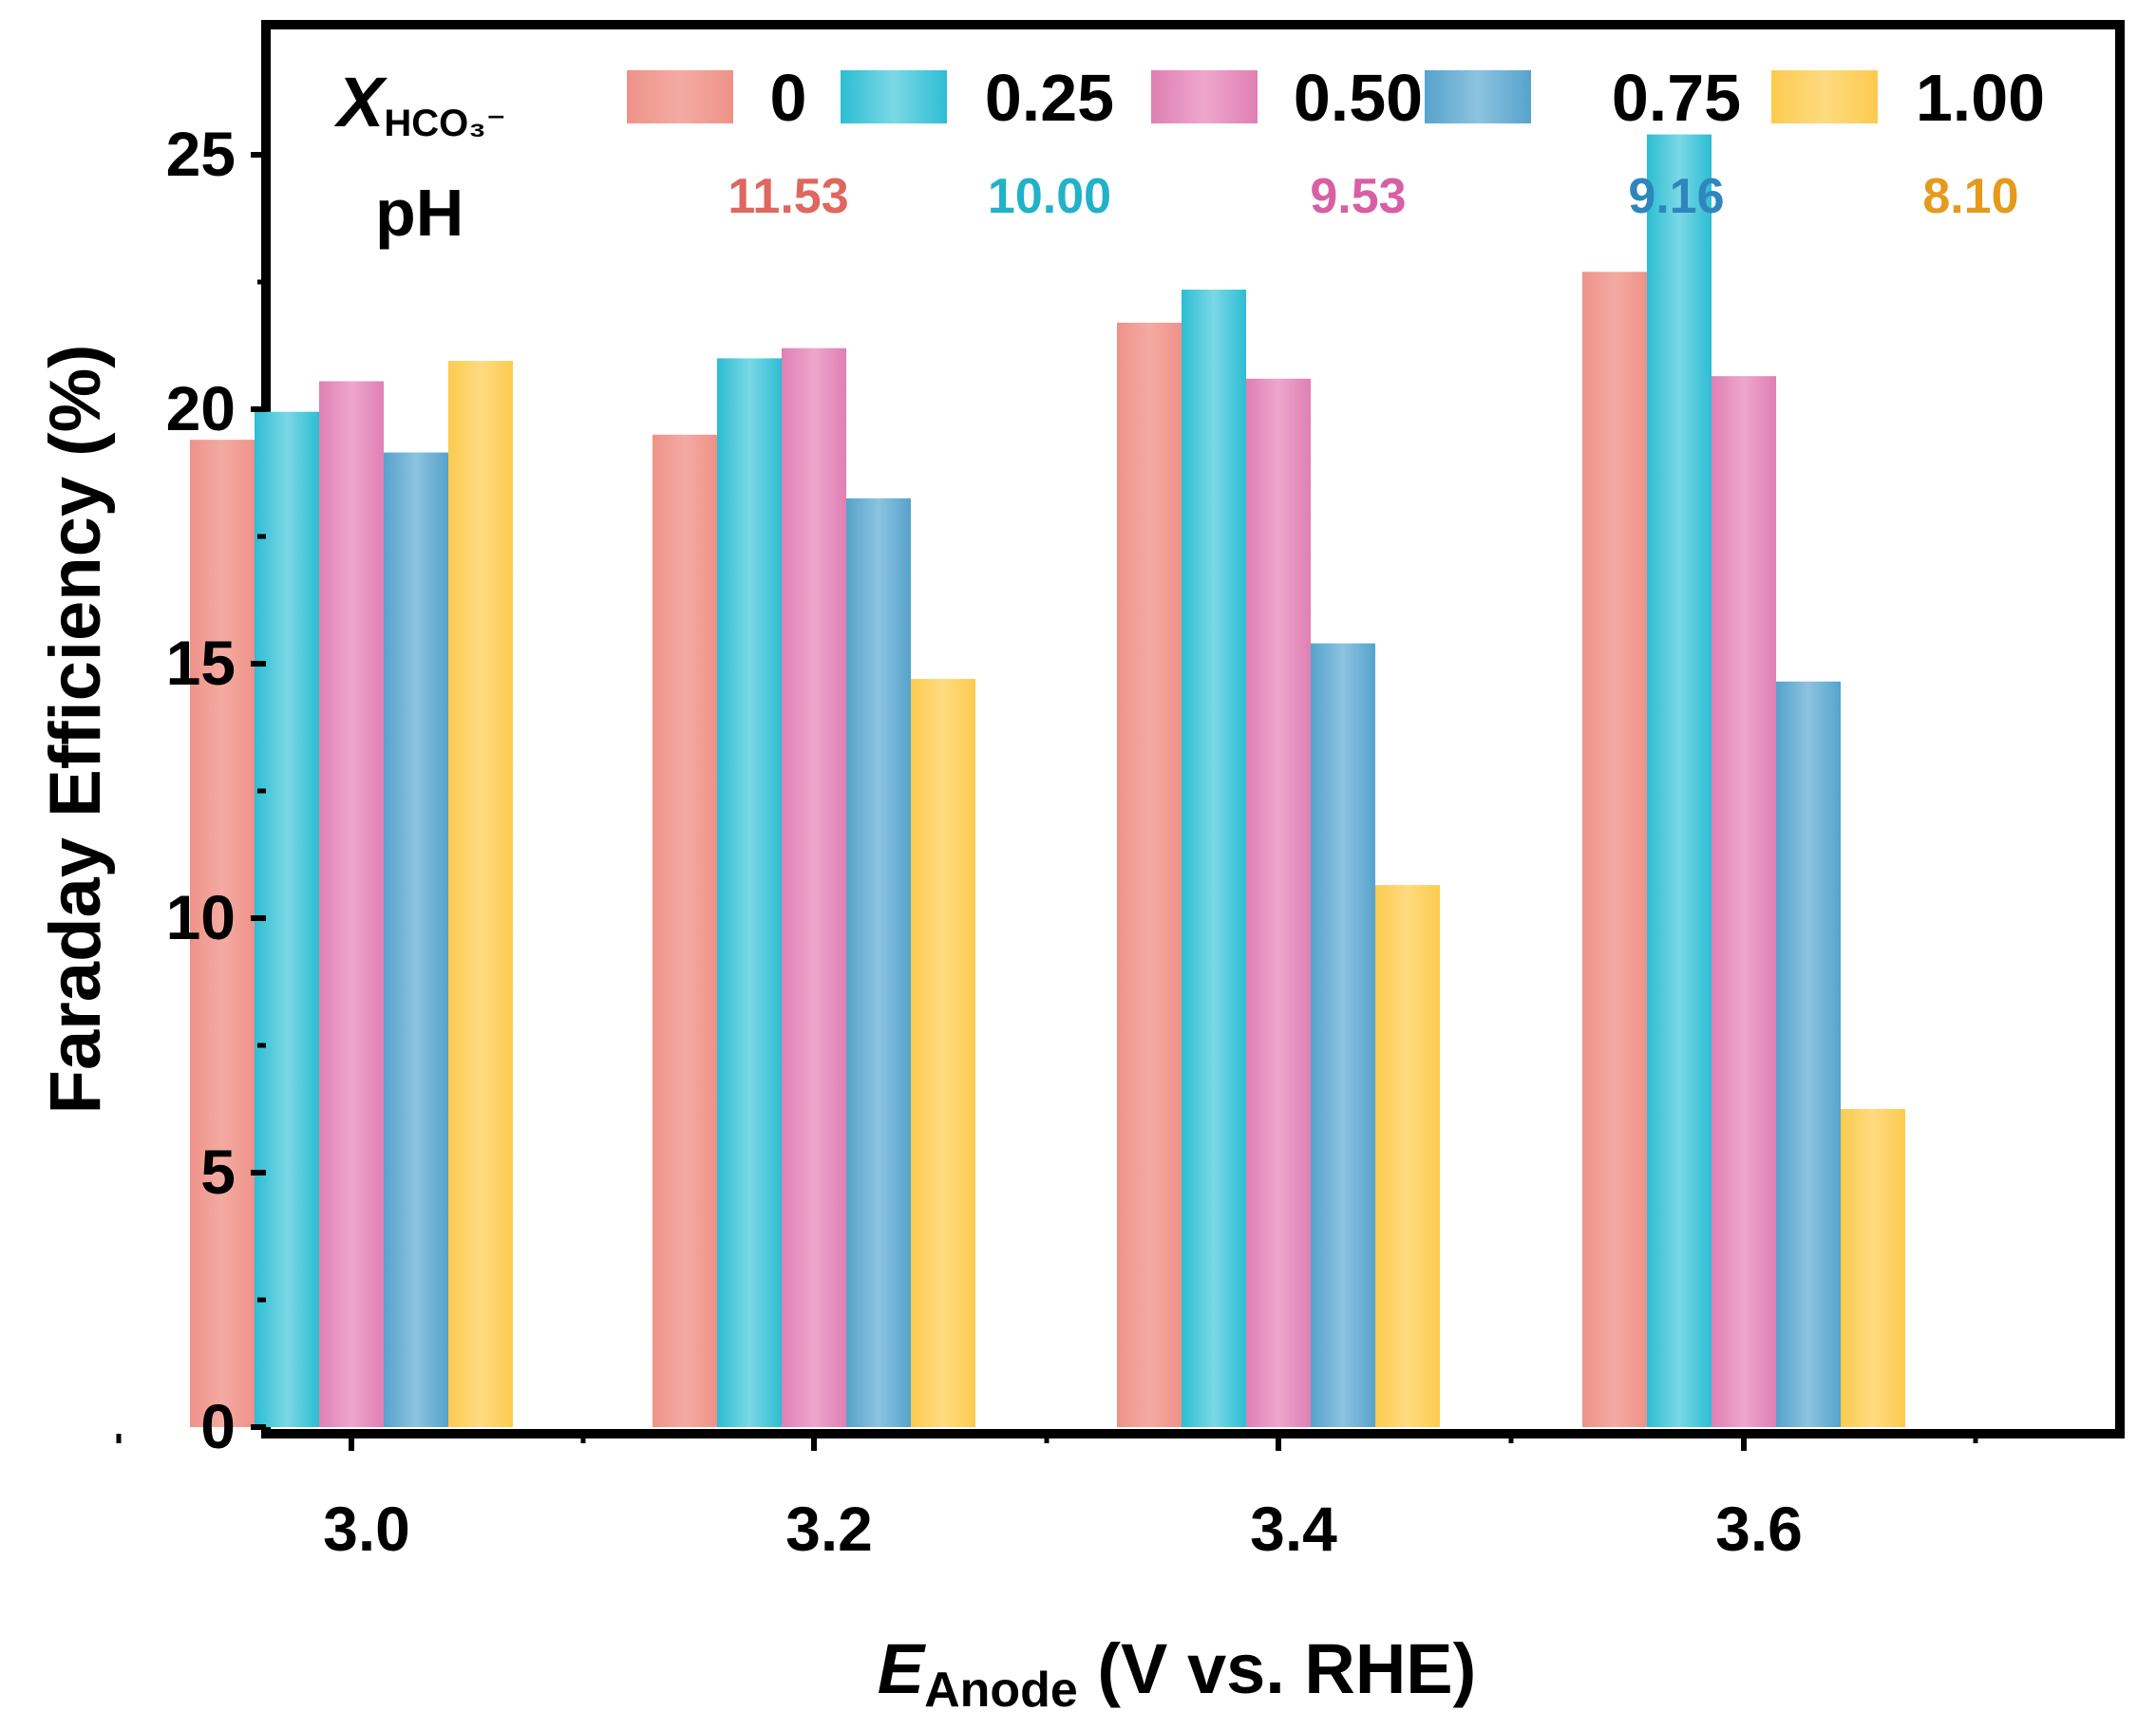  What do you see at coordinates (1744, 902) in the screenshot?
I see `bar-0.50-at-3.6` at bounding box center [1744, 902].